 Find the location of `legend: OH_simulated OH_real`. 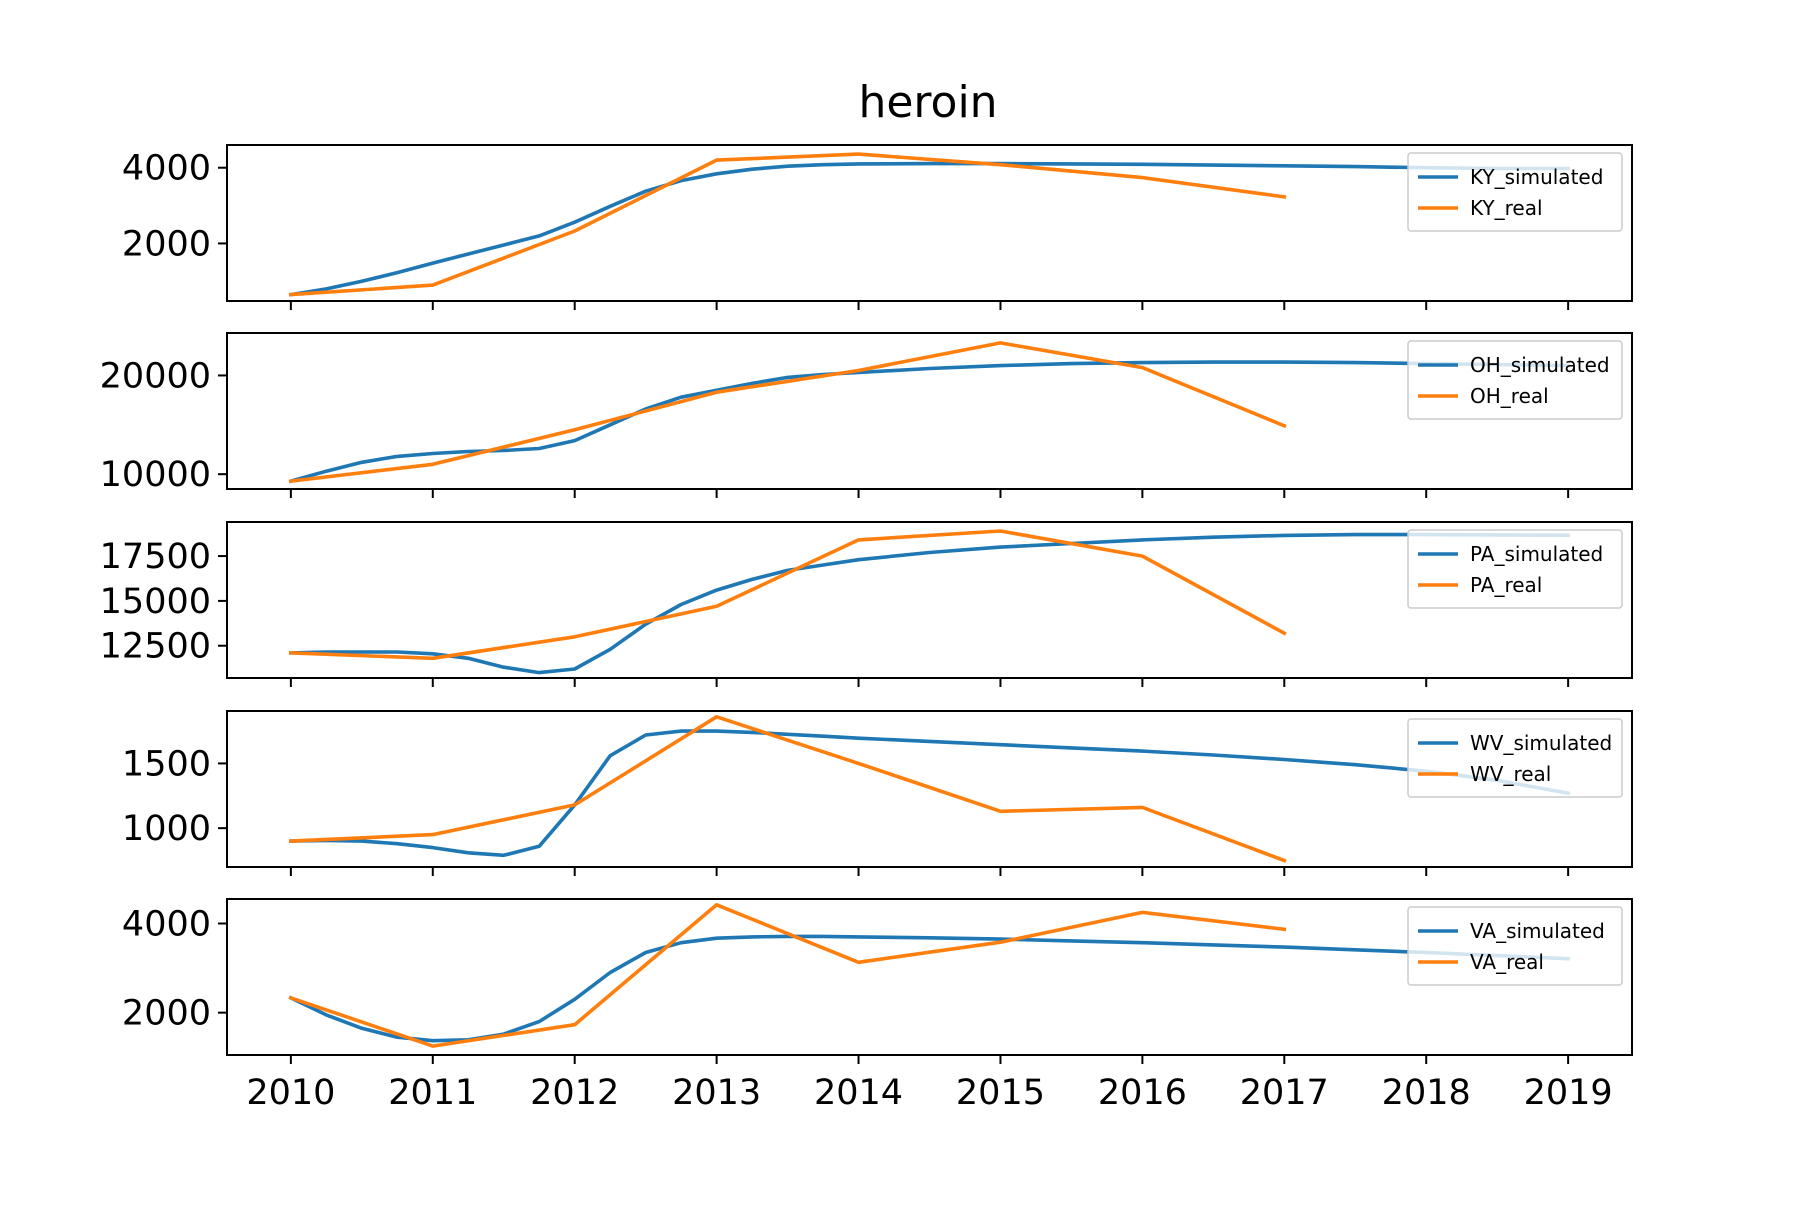

legend: OH_simulated OH_real is located at coordinates (1515, 380).